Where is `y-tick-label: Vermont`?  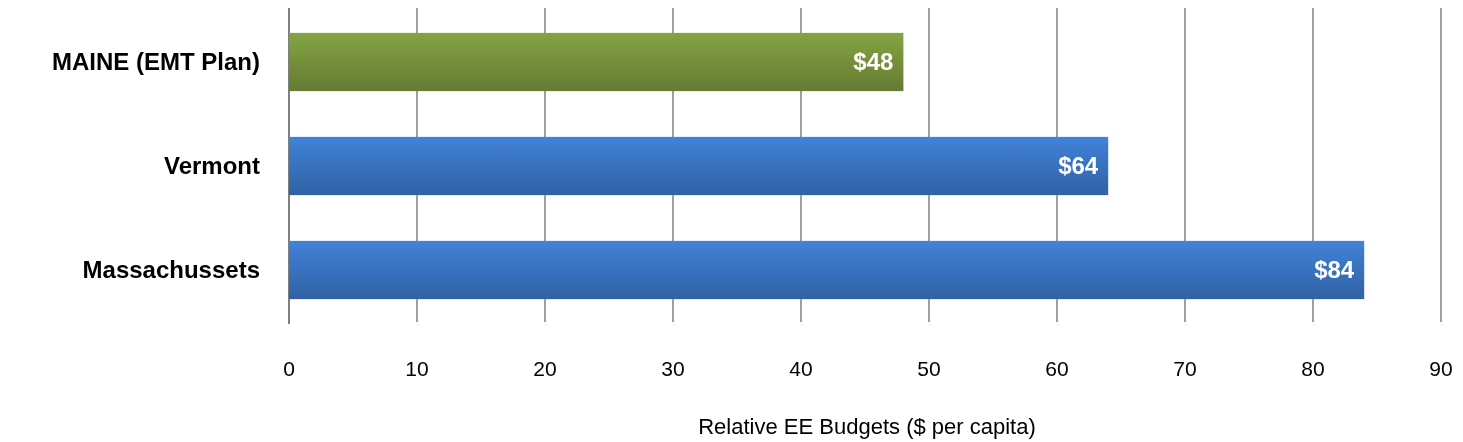 y-tick-label: Vermont is located at coordinates (211, 166).